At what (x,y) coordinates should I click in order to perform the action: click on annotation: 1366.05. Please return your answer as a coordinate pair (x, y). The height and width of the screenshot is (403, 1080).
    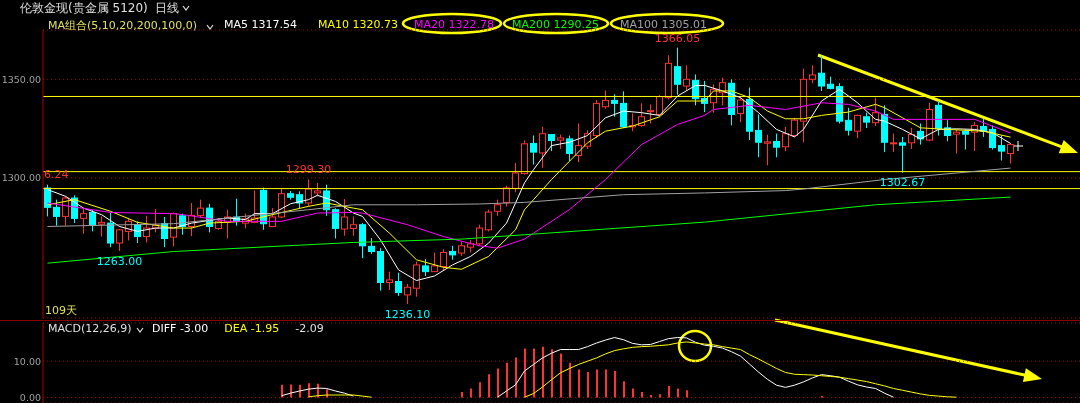
    Looking at the image, I should click on (677, 38).